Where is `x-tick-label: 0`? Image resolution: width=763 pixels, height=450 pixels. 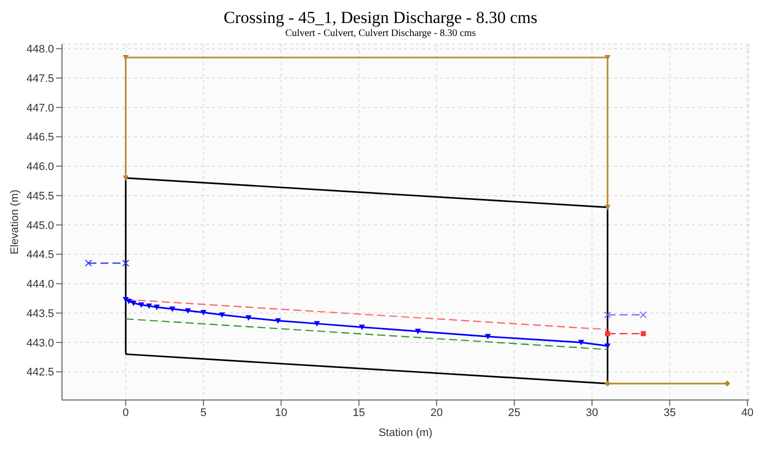
x-tick-label: 0 is located at coordinates (125, 412).